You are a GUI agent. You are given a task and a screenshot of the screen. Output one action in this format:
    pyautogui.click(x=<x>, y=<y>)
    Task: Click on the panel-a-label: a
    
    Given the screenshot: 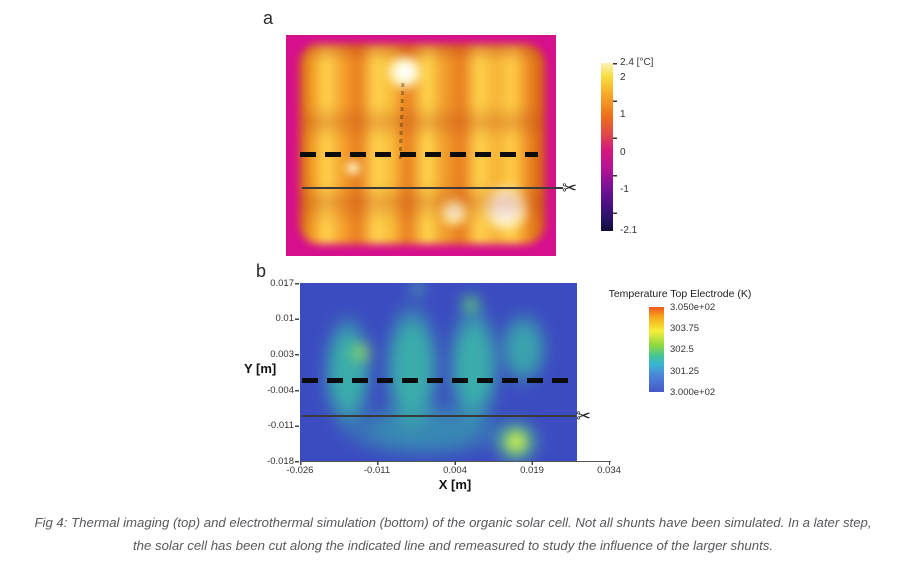 What is the action you would take?
    pyautogui.click(x=268, y=18)
    